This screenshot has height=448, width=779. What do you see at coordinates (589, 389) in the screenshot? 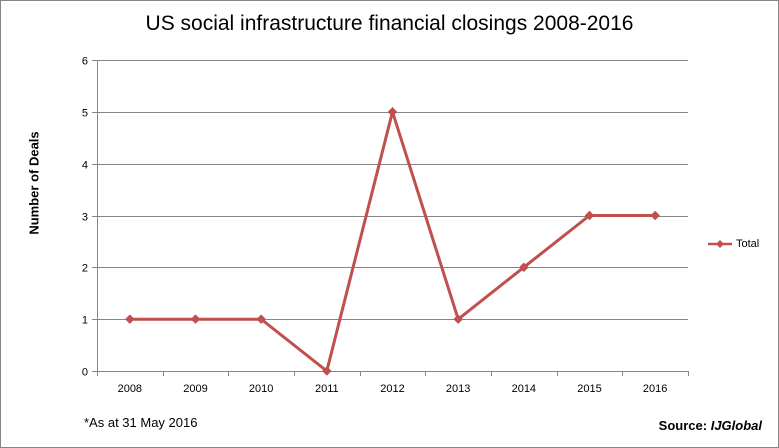
I see `x-tick-label: 2015` at bounding box center [589, 389].